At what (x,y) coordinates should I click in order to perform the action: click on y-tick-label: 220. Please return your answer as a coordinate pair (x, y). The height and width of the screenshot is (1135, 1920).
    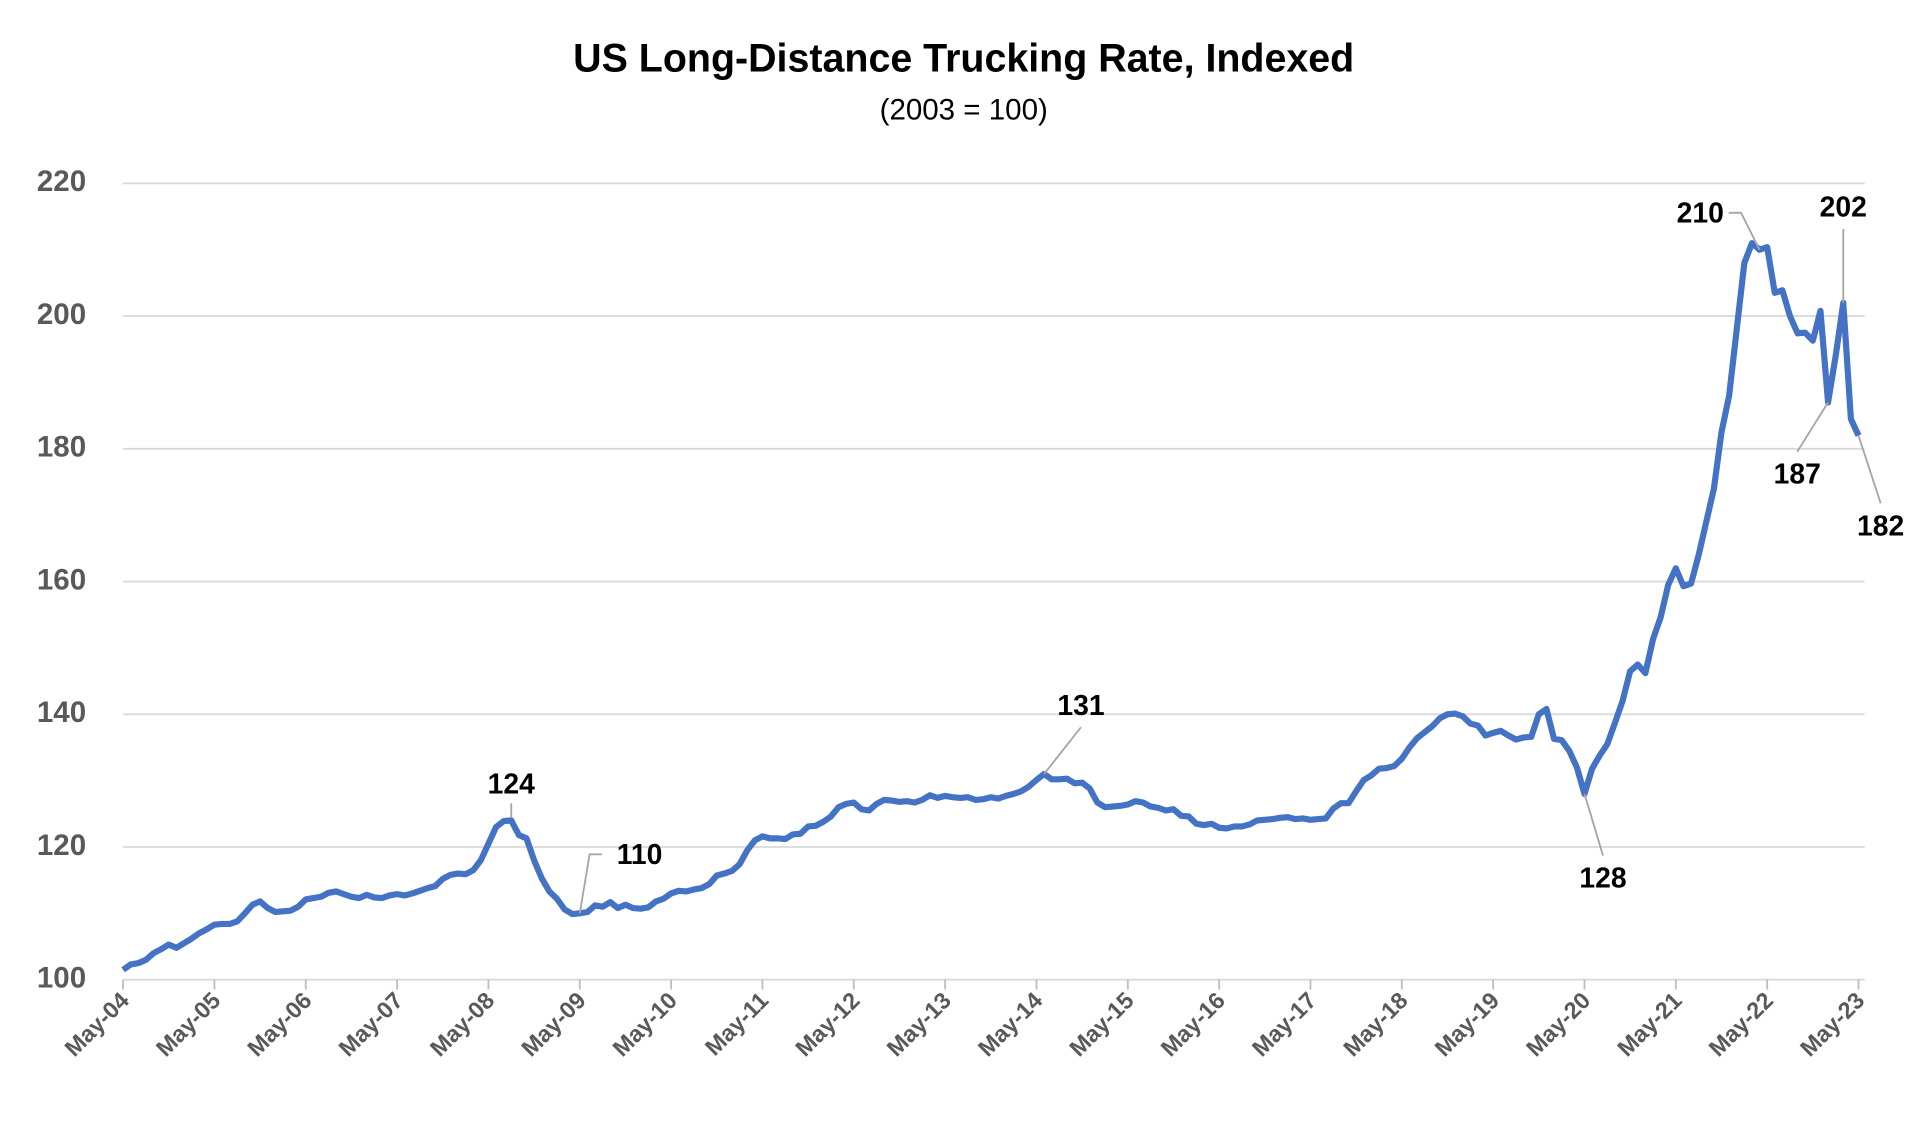
    Looking at the image, I should click on (61, 181).